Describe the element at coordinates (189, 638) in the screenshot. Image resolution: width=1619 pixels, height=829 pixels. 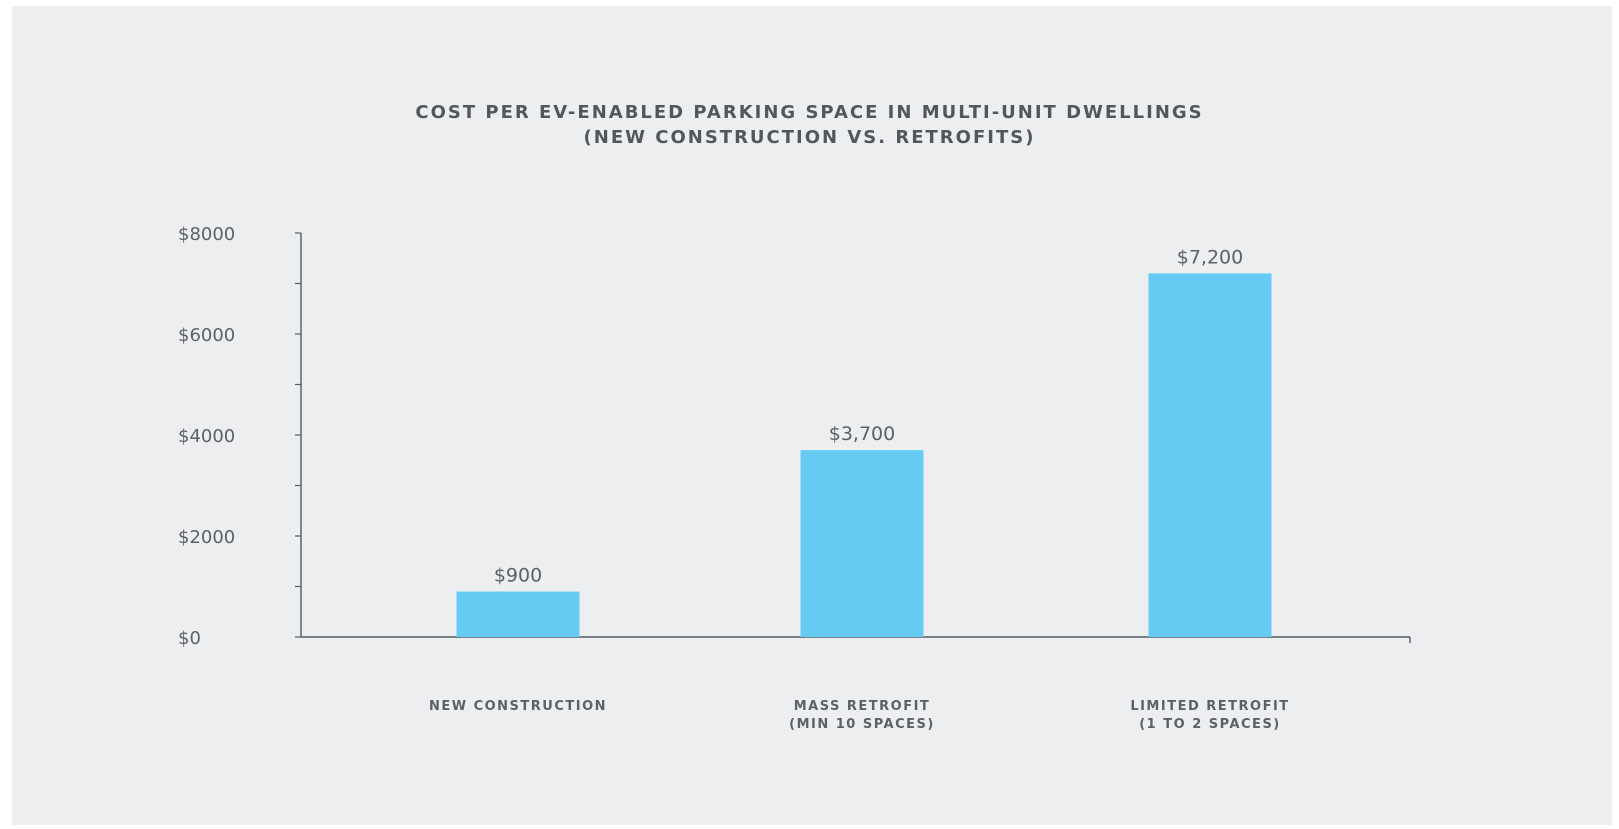
I see `y-axis-tick-label: $0` at that location.